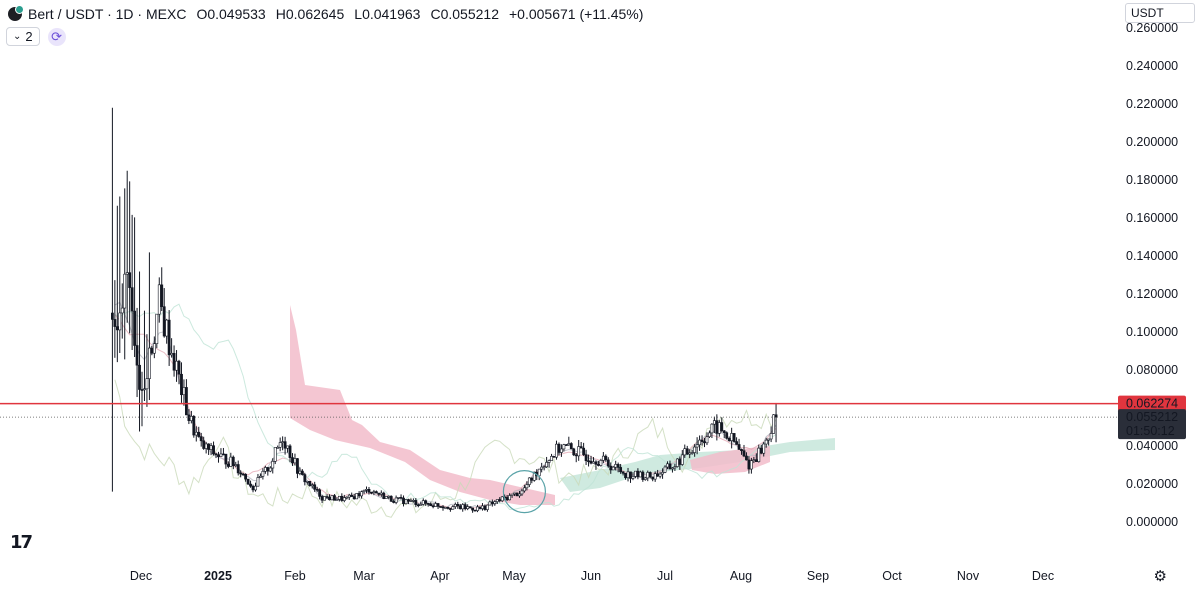 This screenshot has height=589, width=1199. Describe the element at coordinates (56, 36) in the screenshot. I see `refresh-icon: ⟳` at that location.